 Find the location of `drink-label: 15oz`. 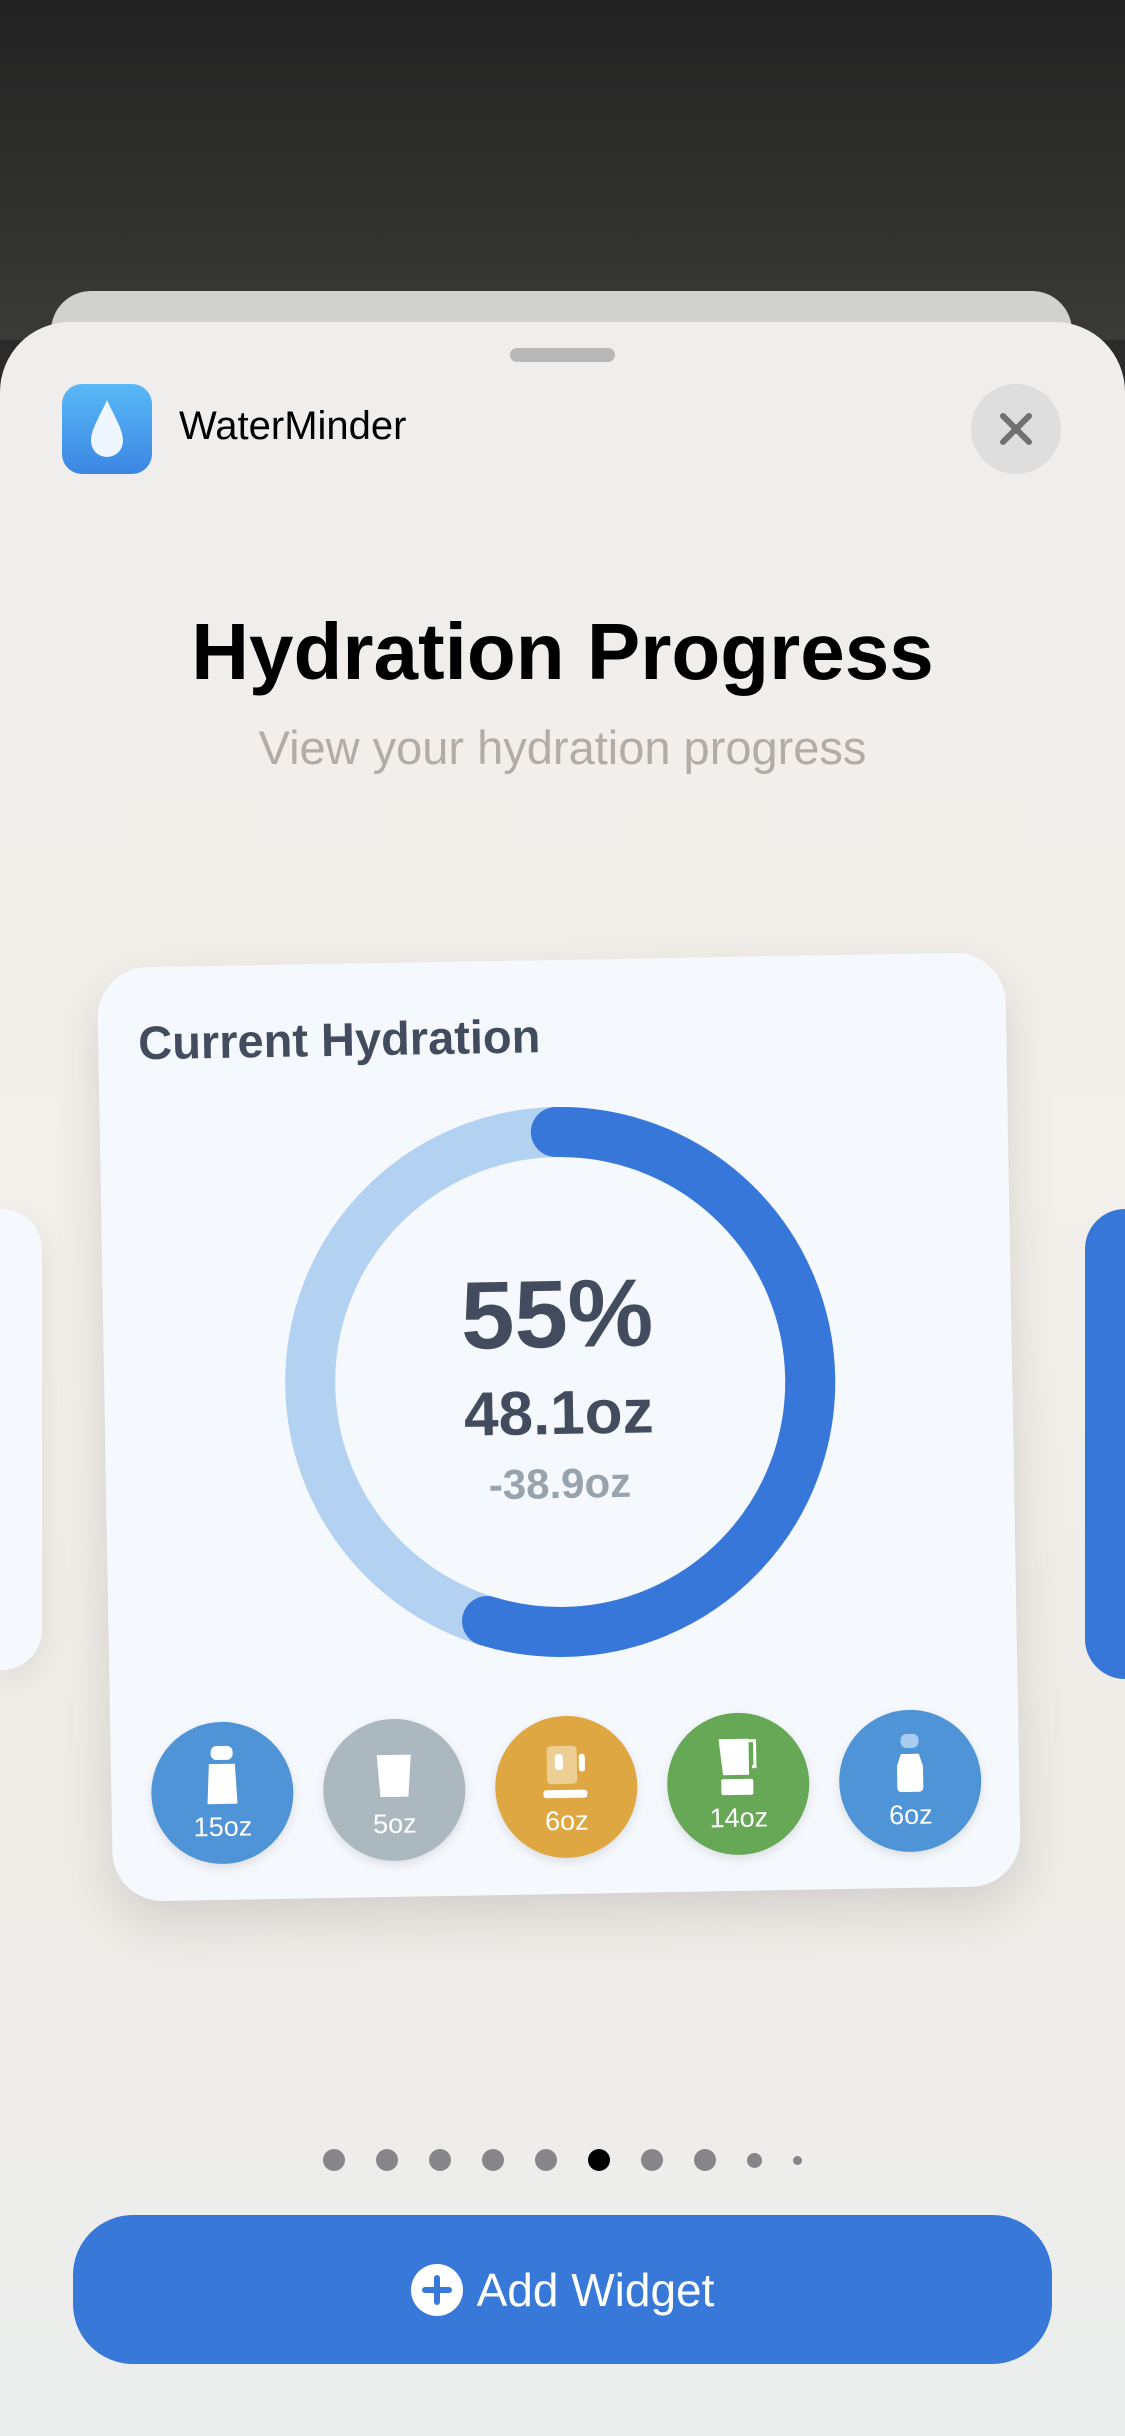

drink-label: 15oz is located at coordinates (223, 1827).